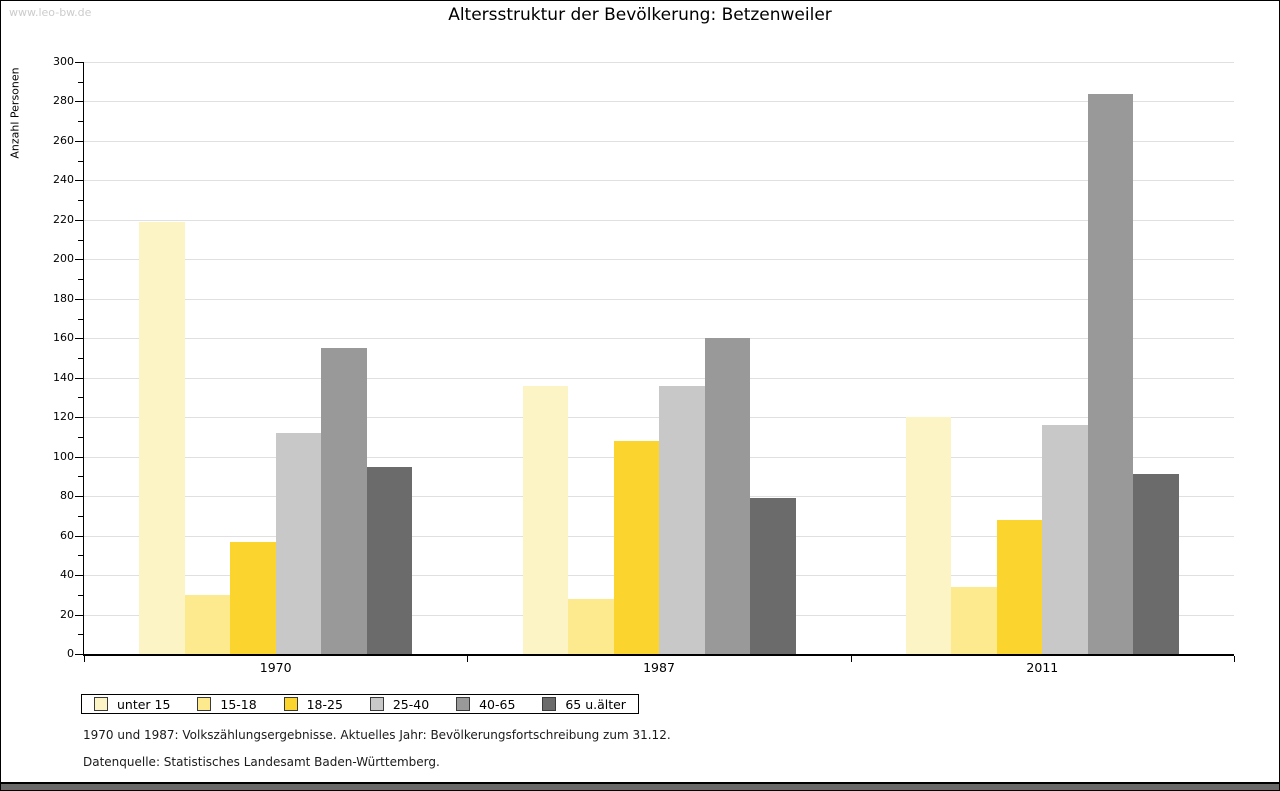  What do you see at coordinates (15, 113) in the screenshot?
I see `y-axis-label: Anzahl Personen` at bounding box center [15, 113].